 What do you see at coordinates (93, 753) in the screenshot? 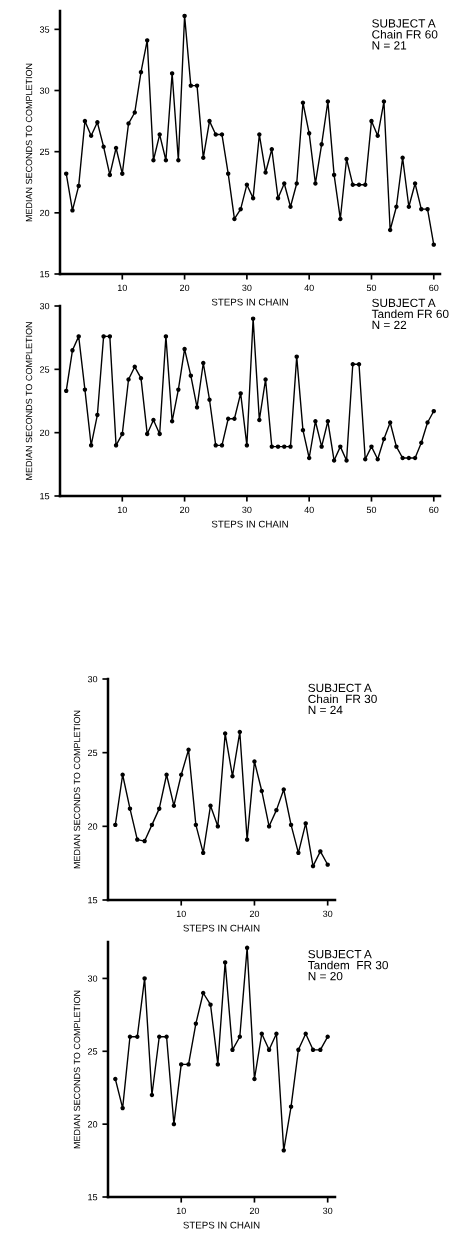
I see `y-tick-label: 25` at bounding box center [93, 753].